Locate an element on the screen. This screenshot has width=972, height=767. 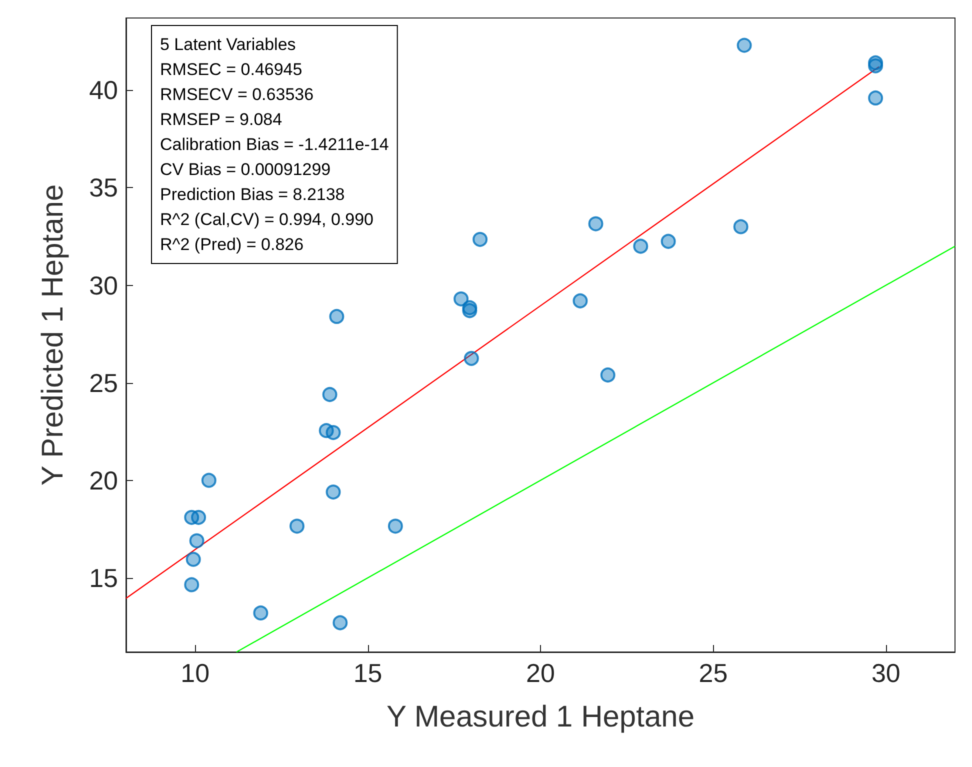
y-tick-label: 35 is located at coordinates (103, 187).